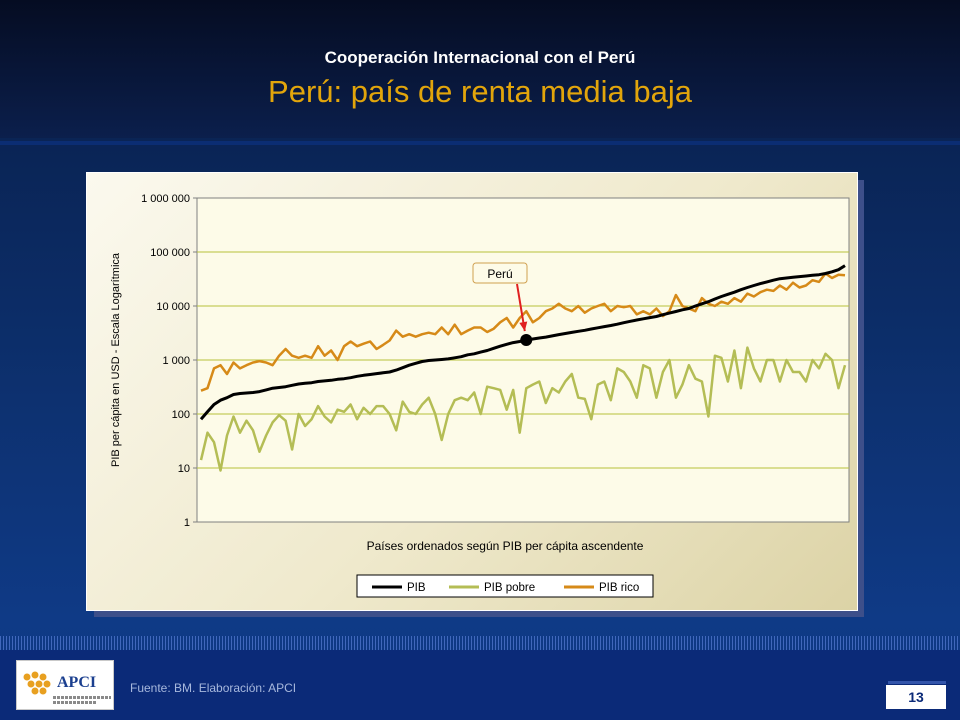  I want to click on legend-box, so click(505, 586).